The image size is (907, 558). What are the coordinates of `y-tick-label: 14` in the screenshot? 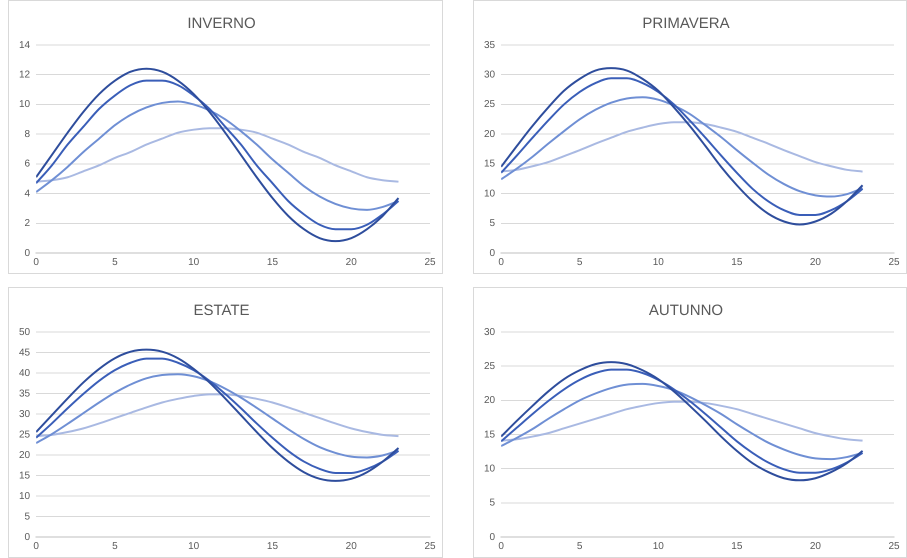 It's located at (25, 45).